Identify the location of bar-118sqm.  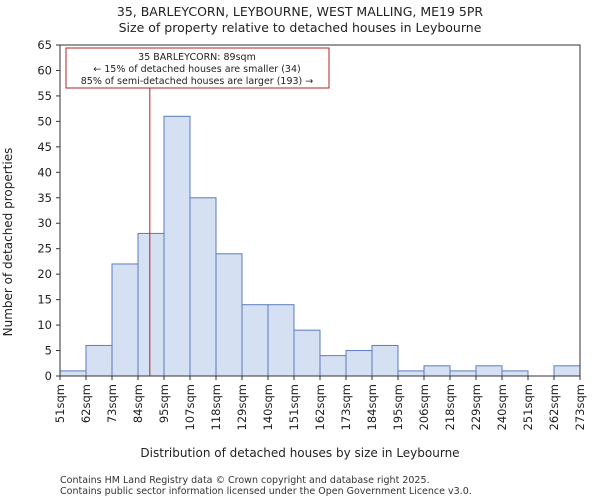
(229, 315).